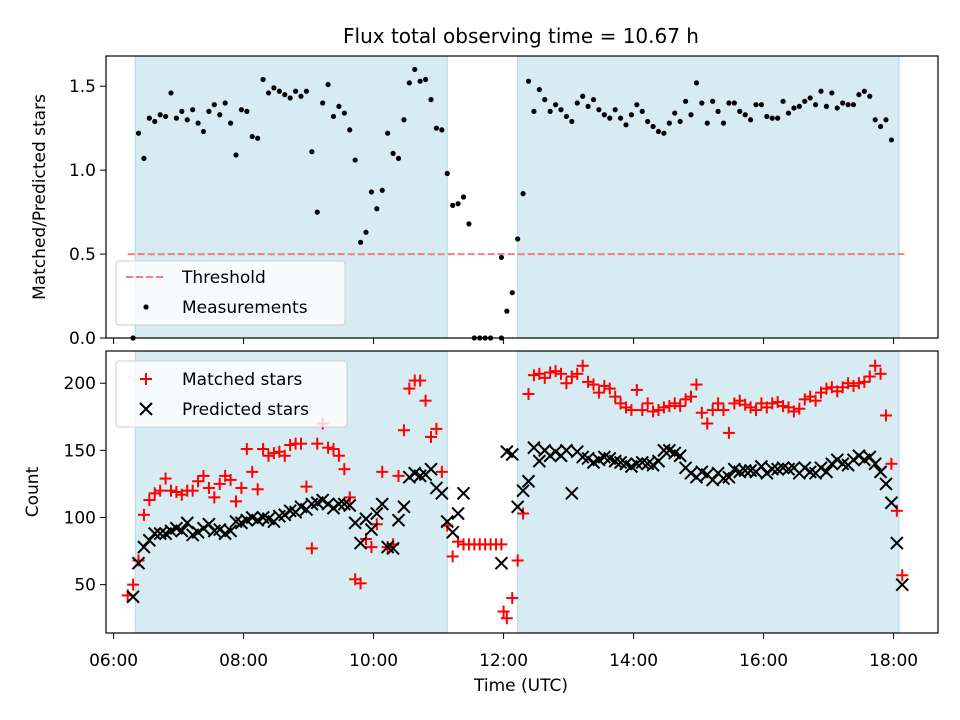 The image size is (960, 720). What do you see at coordinates (633, 661) in the screenshot?
I see `x-tick-label: 14:00` at bounding box center [633, 661].